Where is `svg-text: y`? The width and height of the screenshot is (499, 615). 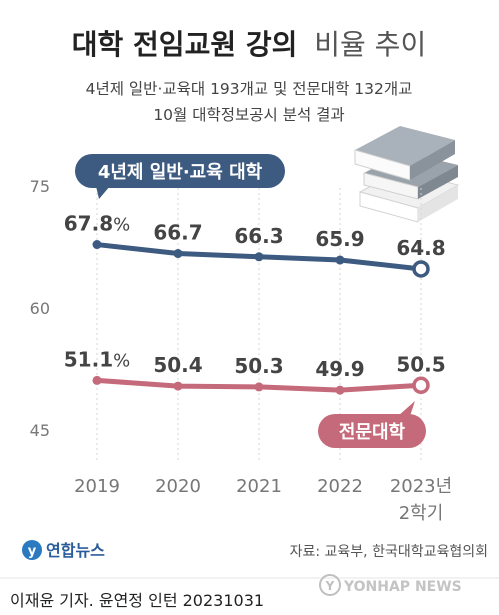 svg-text: y is located at coordinates (32, 551).